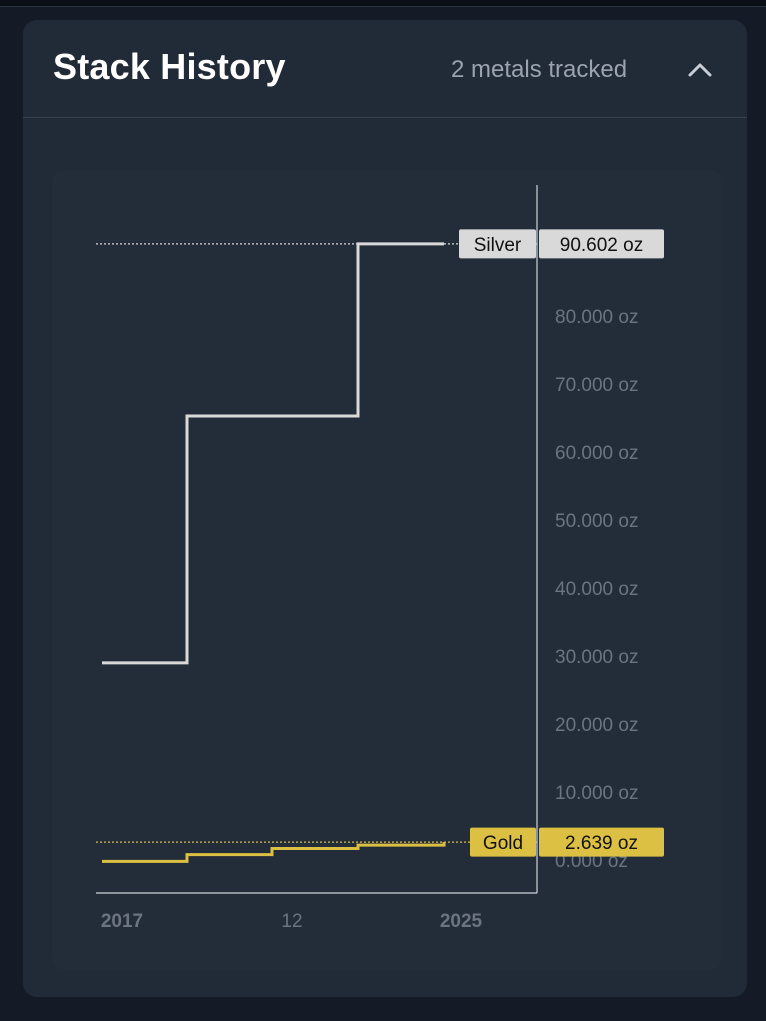 The width and height of the screenshot is (766, 1021). What do you see at coordinates (596, 657) in the screenshot?
I see `y-tick-label: 30.000 oz` at bounding box center [596, 657].